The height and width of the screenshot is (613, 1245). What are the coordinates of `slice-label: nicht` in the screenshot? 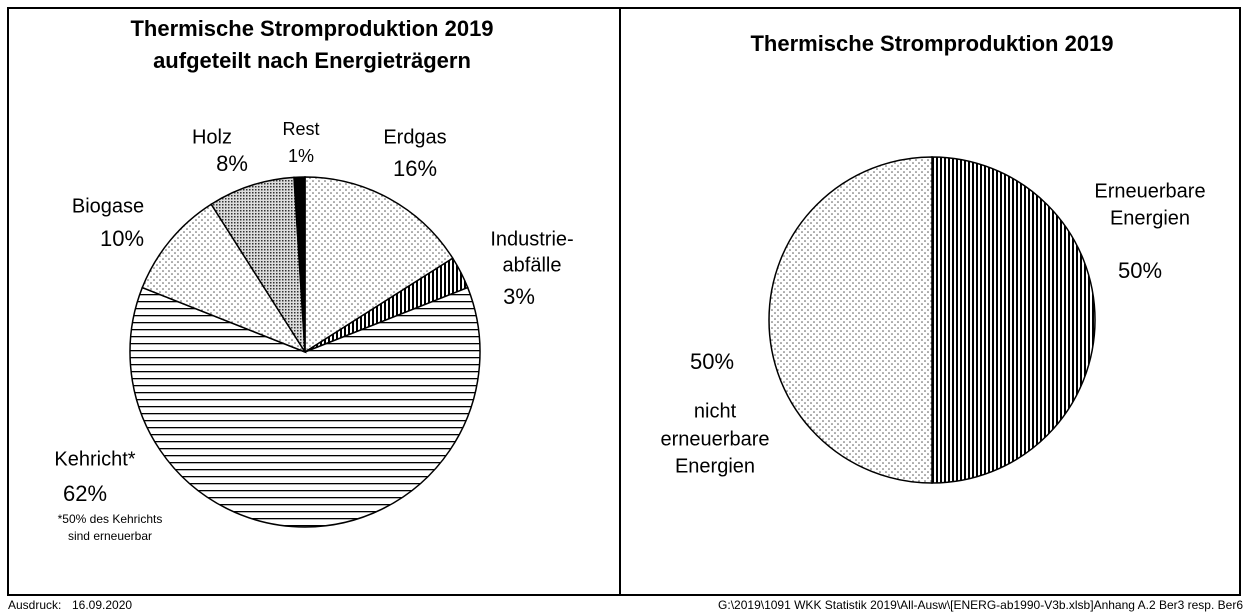 It's located at (715, 411).